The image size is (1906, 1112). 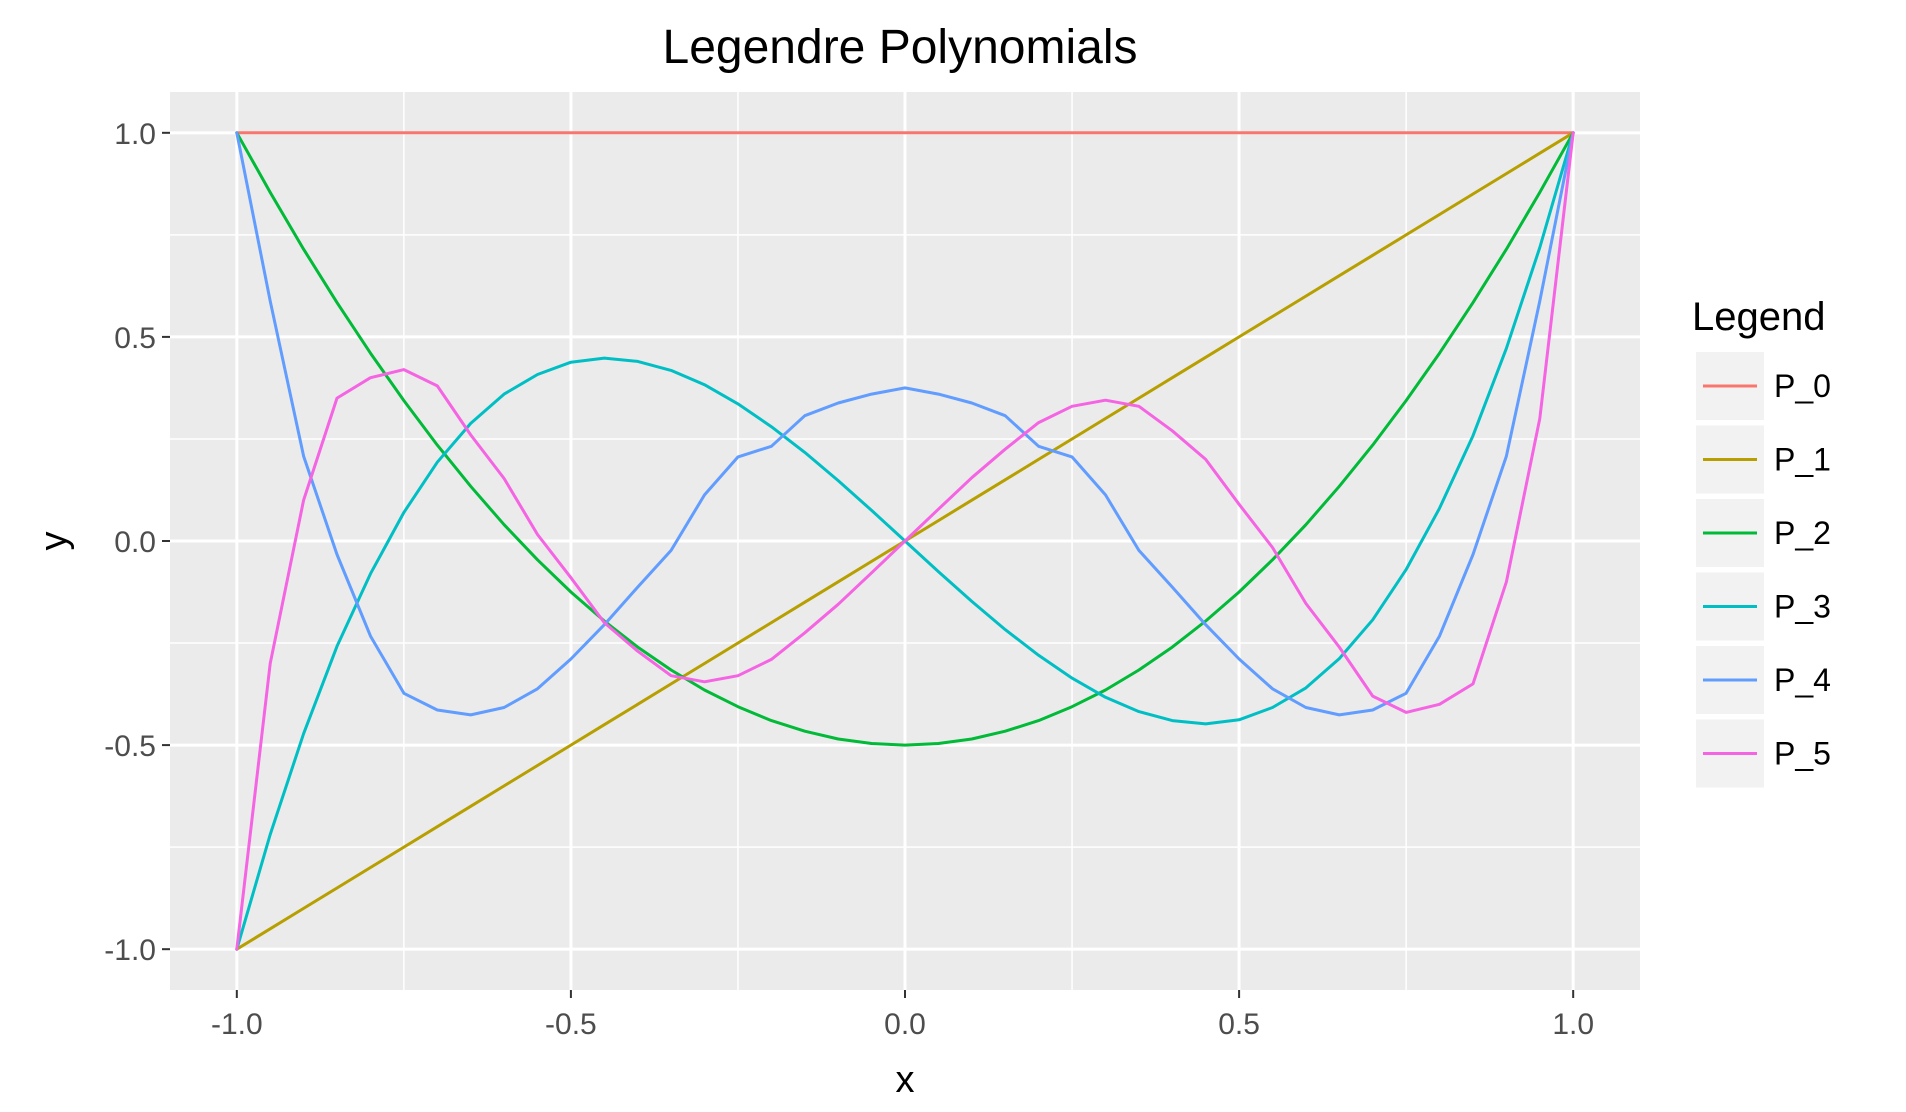 What do you see at coordinates (135, 338) in the screenshot?
I see `y-tick-label: 0.5` at bounding box center [135, 338].